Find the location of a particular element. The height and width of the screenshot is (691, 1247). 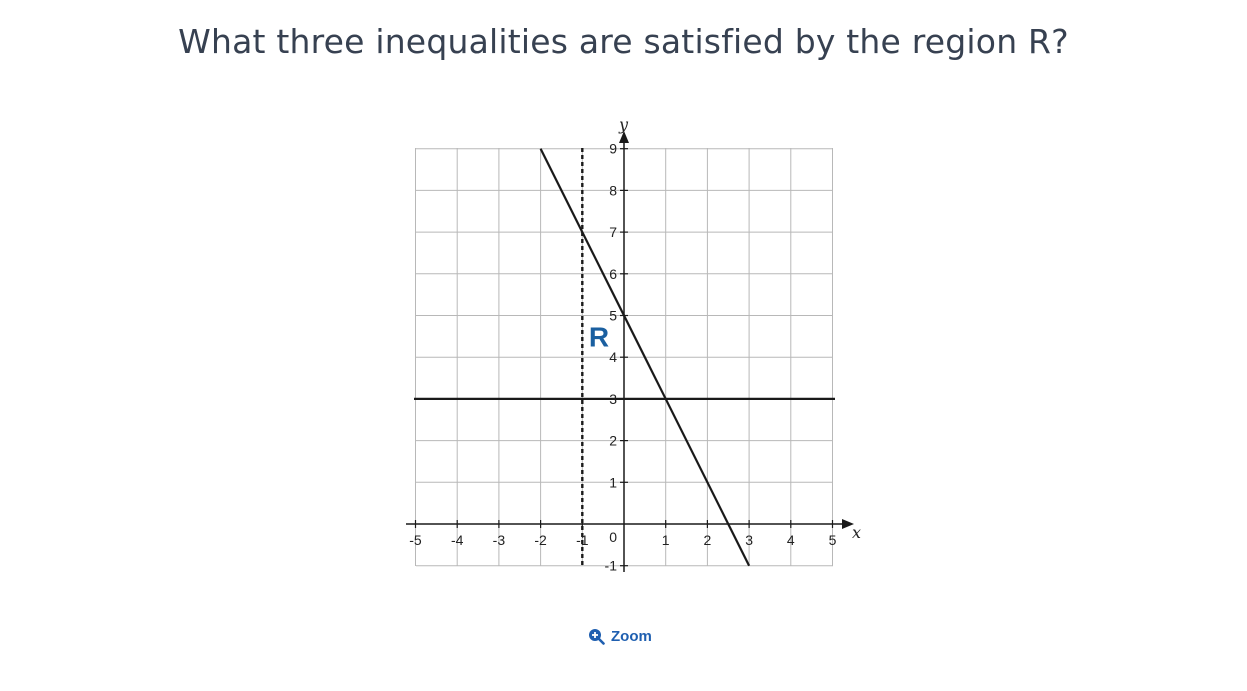

x-tick-label: 2 is located at coordinates (708, 540).